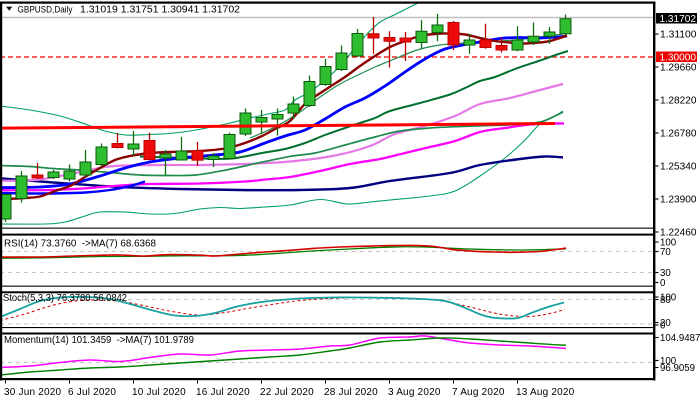 The image size is (700, 400). Describe the element at coordinates (32, 392) in the screenshot. I see `svg-text: 30 Jun 2020` at that location.